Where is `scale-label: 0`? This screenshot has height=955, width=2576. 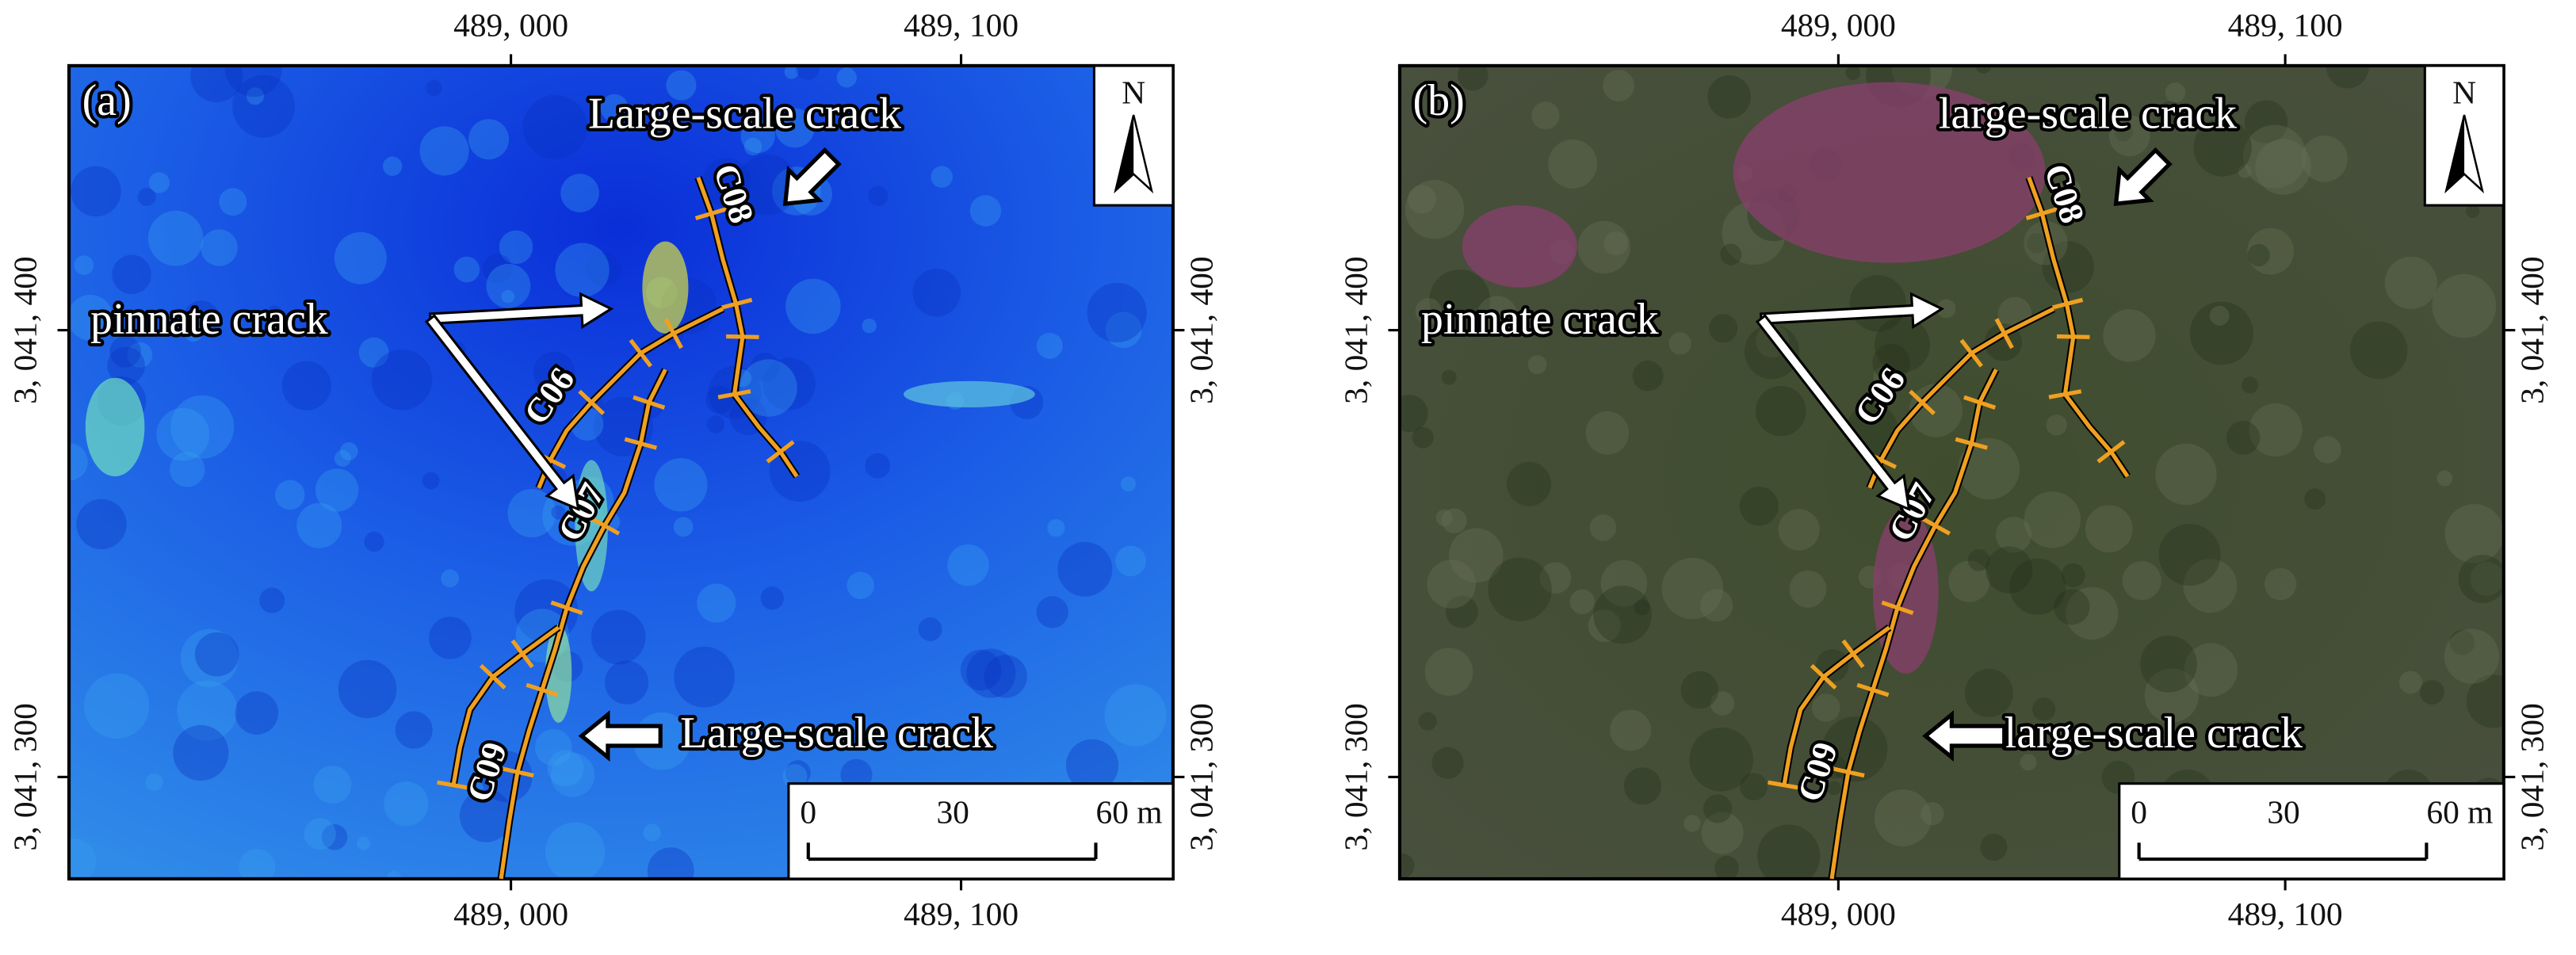 scale-label: 0 is located at coordinates (808, 811).